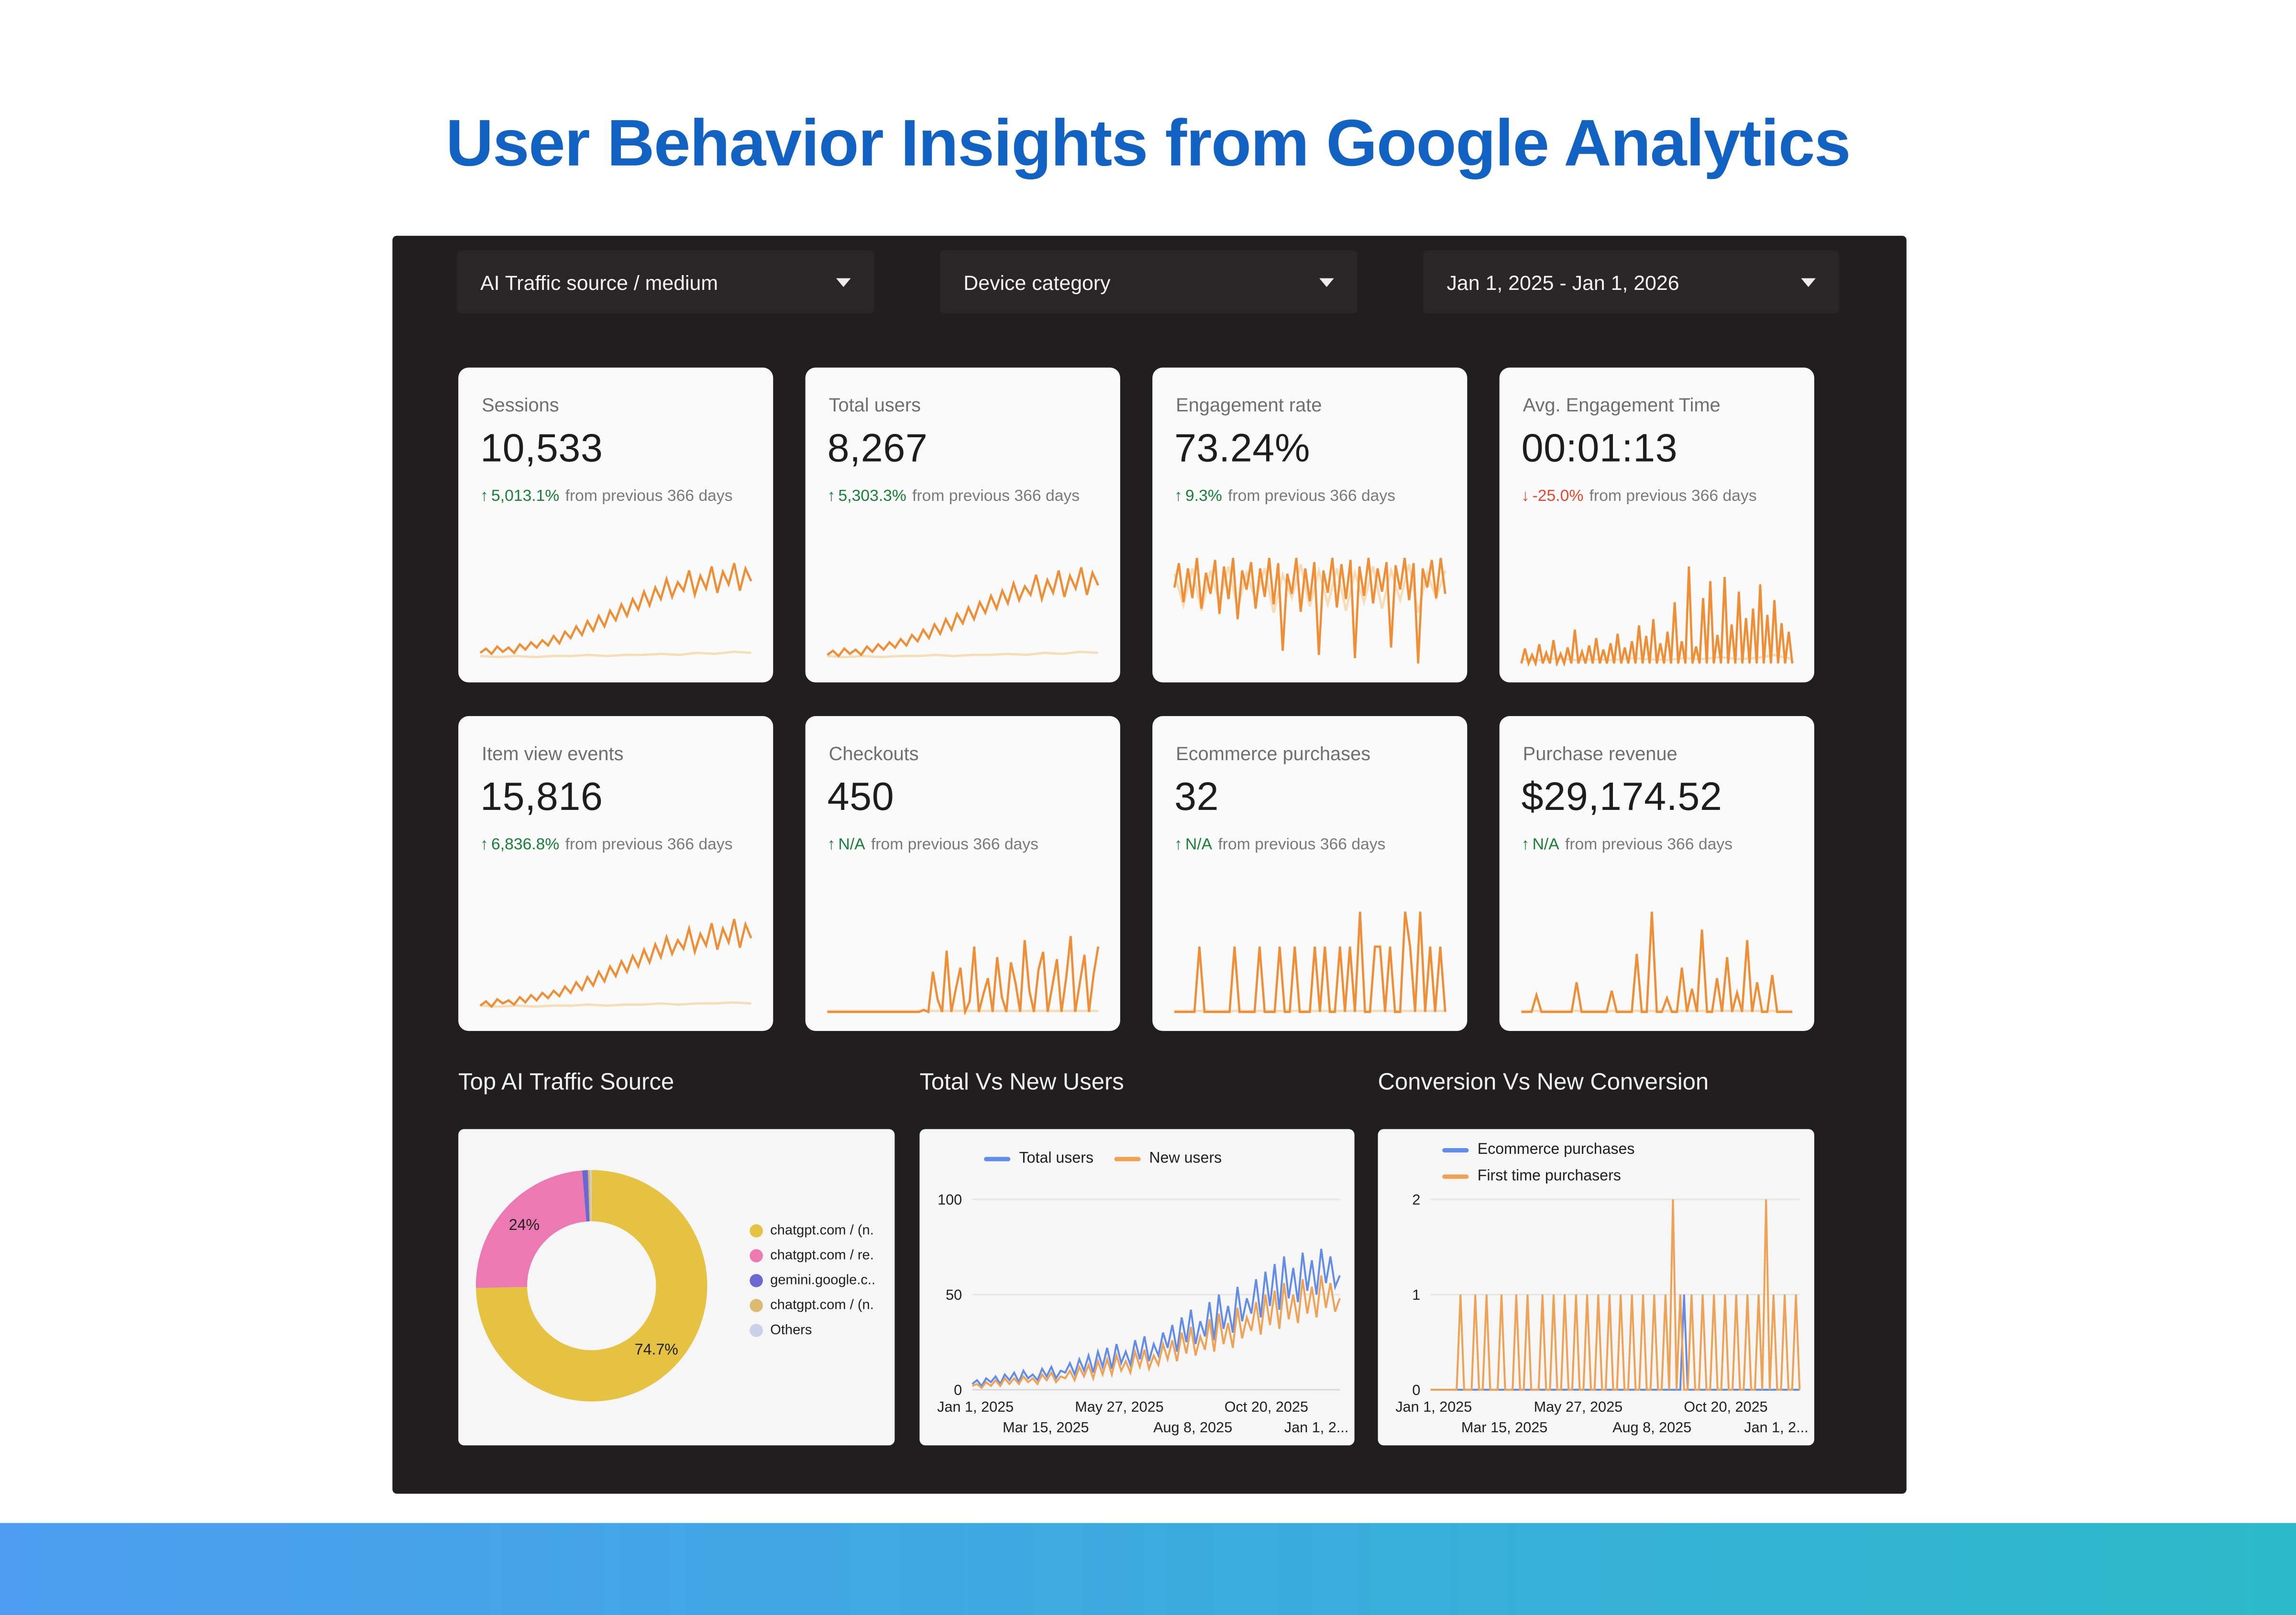 The image size is (2296, 1615). Describe the element at coordinates (962, 873) in the screenshot. I see `scorecard-checkouts: Checkouts 450 ↑ N/A from previous 366 days` at that location.